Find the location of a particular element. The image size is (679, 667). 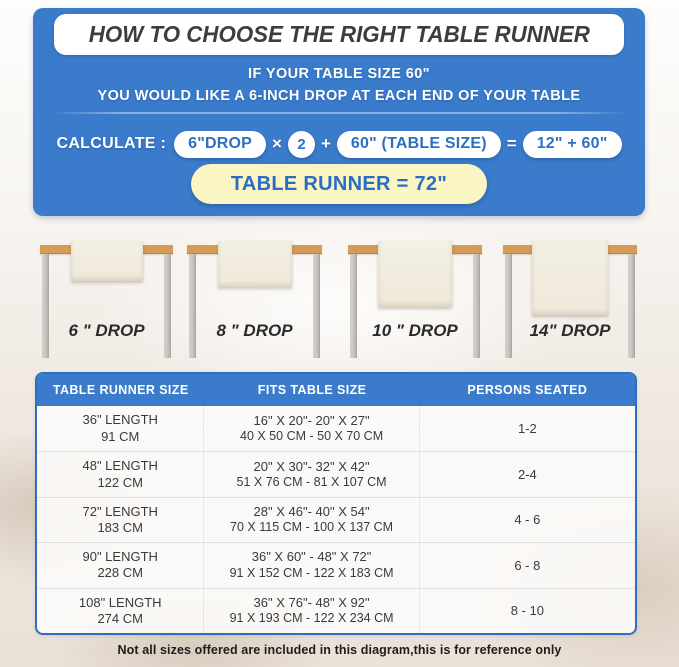

runner-result-pill: TABLE RUNNER = 72" is located at coordinates (339, 184).